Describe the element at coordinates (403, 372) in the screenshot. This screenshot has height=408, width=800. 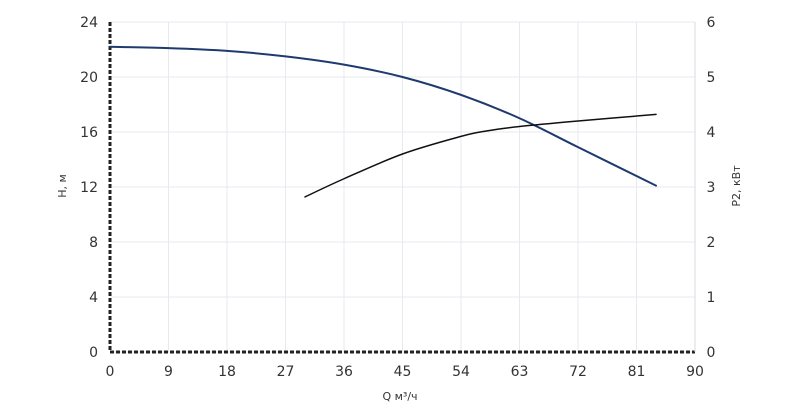
I see `x-tick-label: 45` at that location.